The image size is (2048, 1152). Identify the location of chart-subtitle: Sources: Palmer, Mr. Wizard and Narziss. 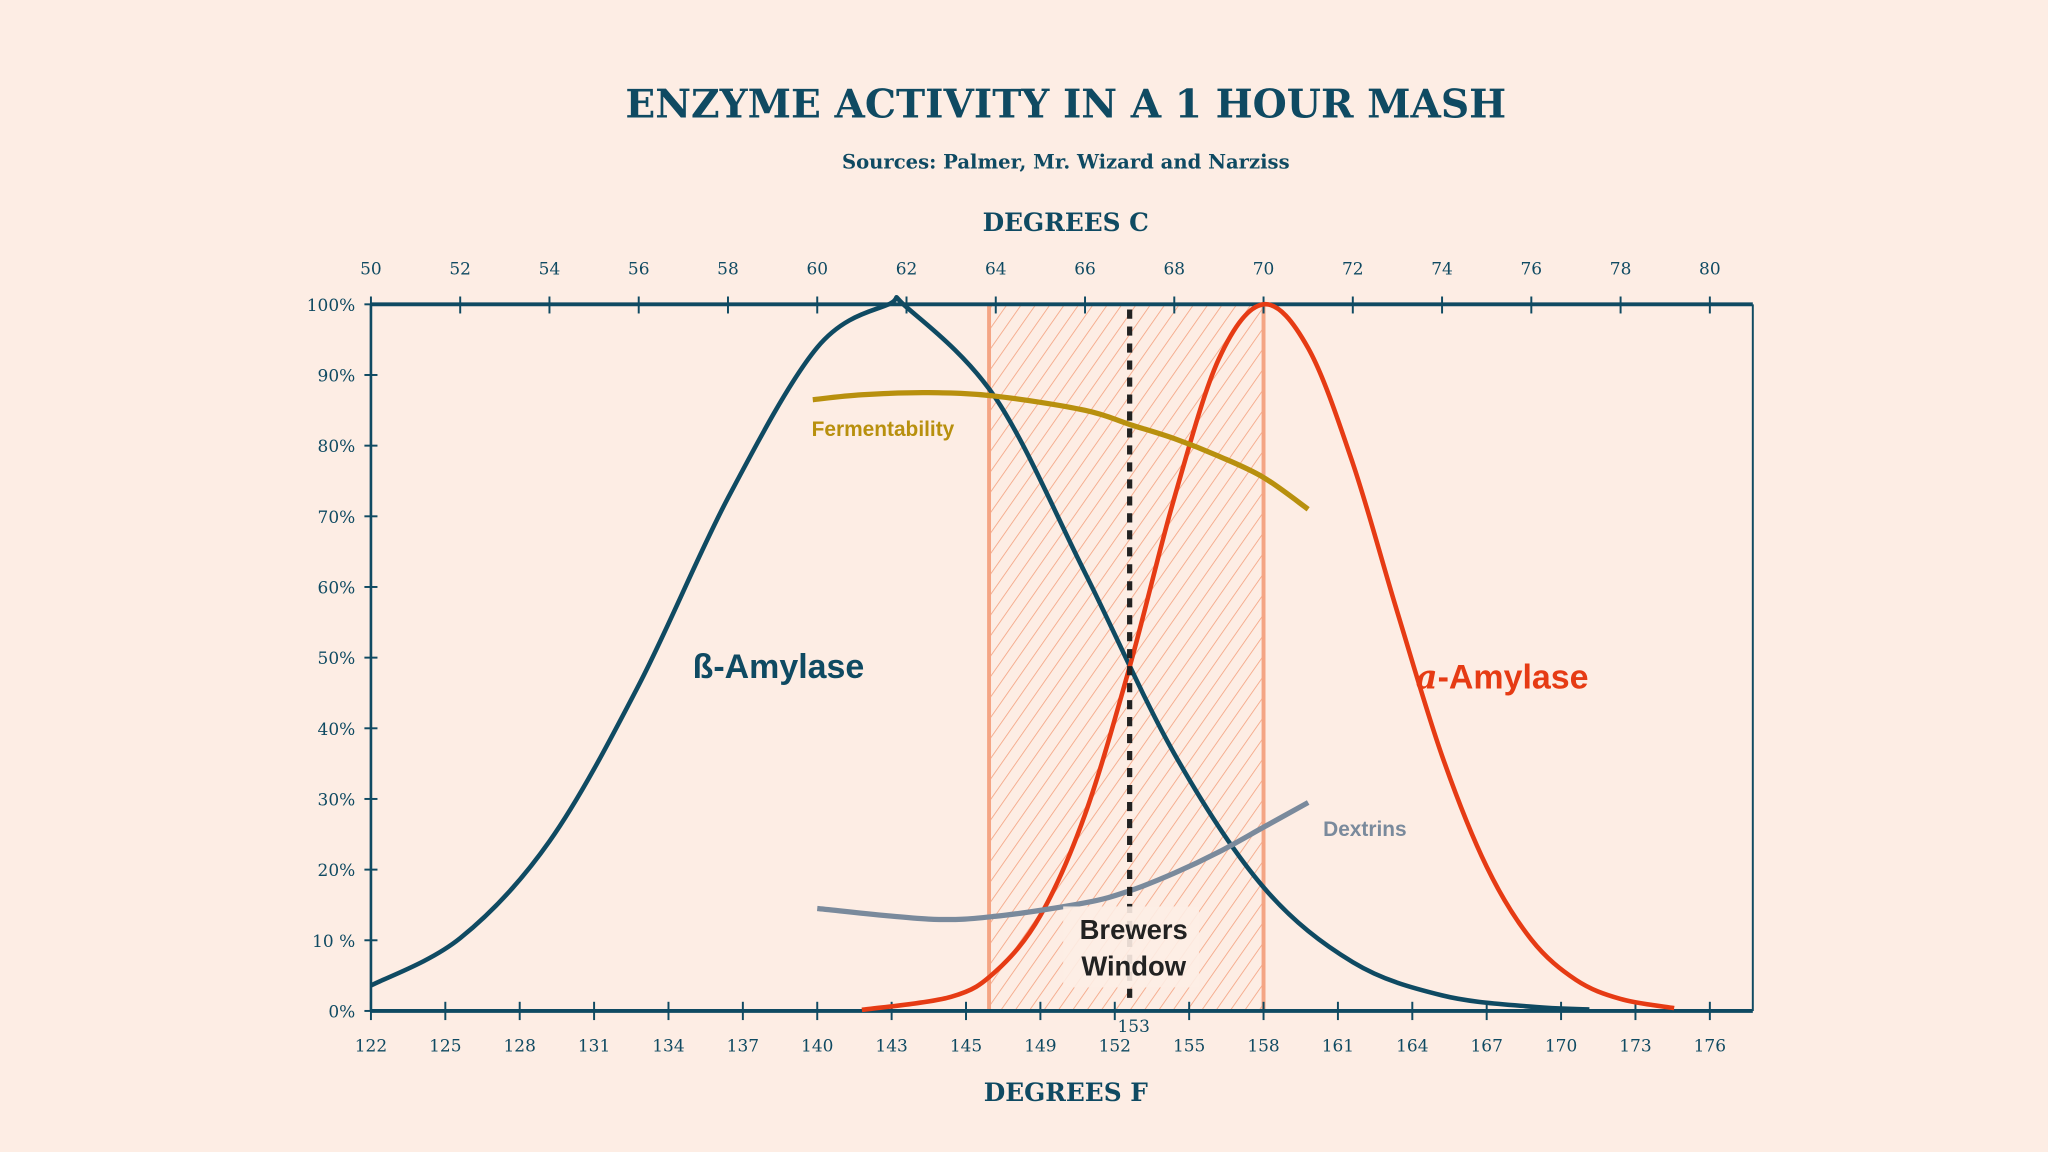
(1066, 161).